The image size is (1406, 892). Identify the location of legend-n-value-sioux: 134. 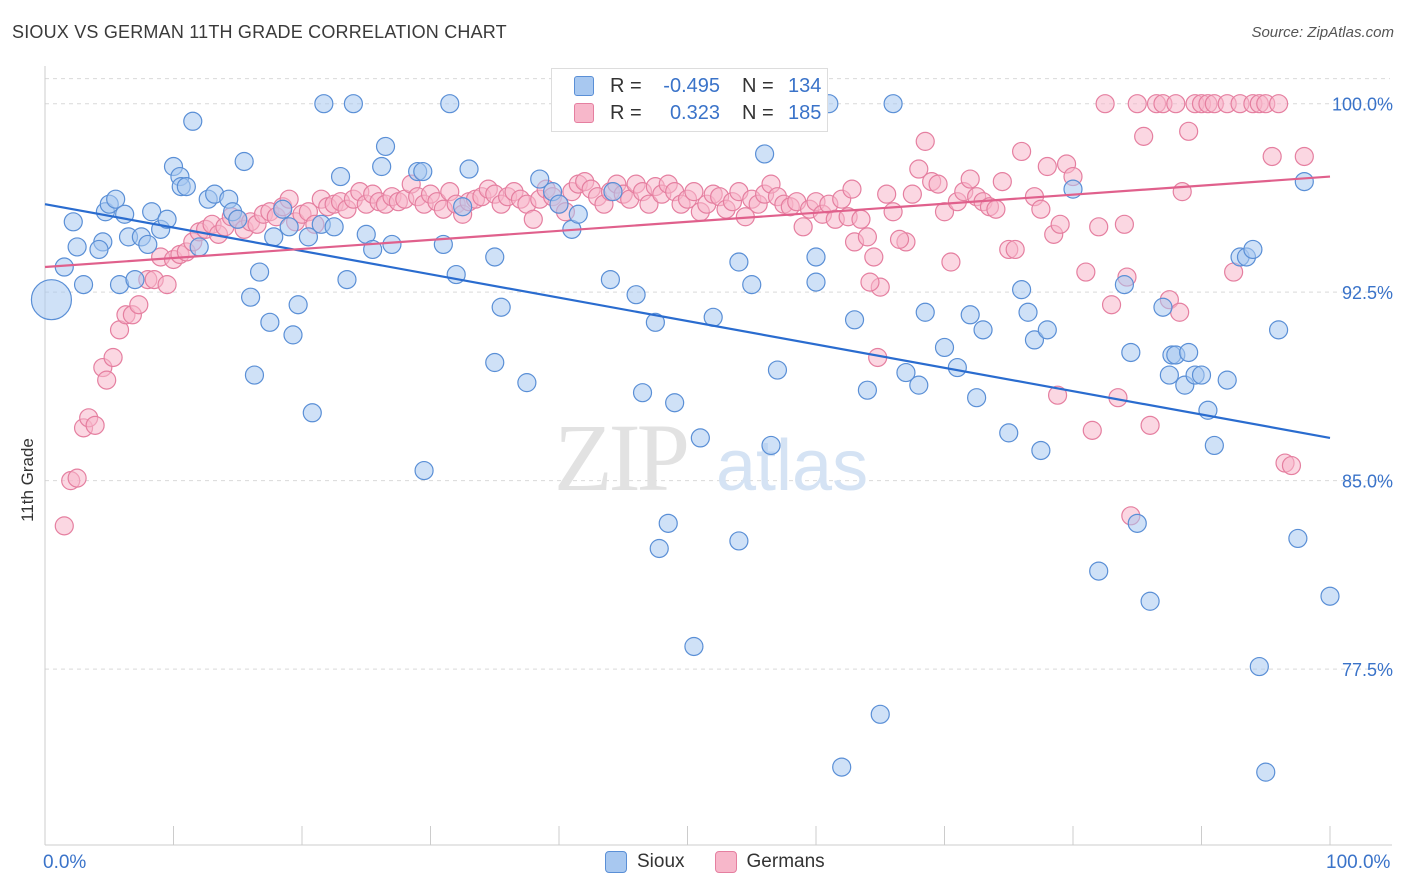
(805, 85).